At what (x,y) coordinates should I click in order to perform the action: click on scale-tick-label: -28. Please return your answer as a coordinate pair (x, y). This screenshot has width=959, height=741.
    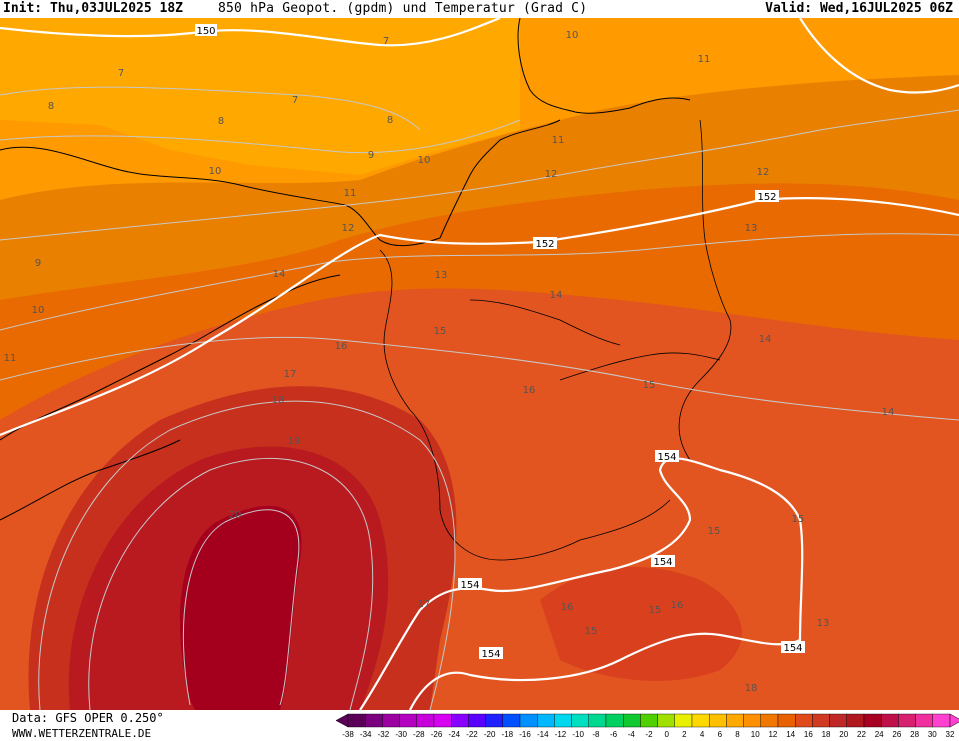
    Looking at the image, I should click on (419, 734).